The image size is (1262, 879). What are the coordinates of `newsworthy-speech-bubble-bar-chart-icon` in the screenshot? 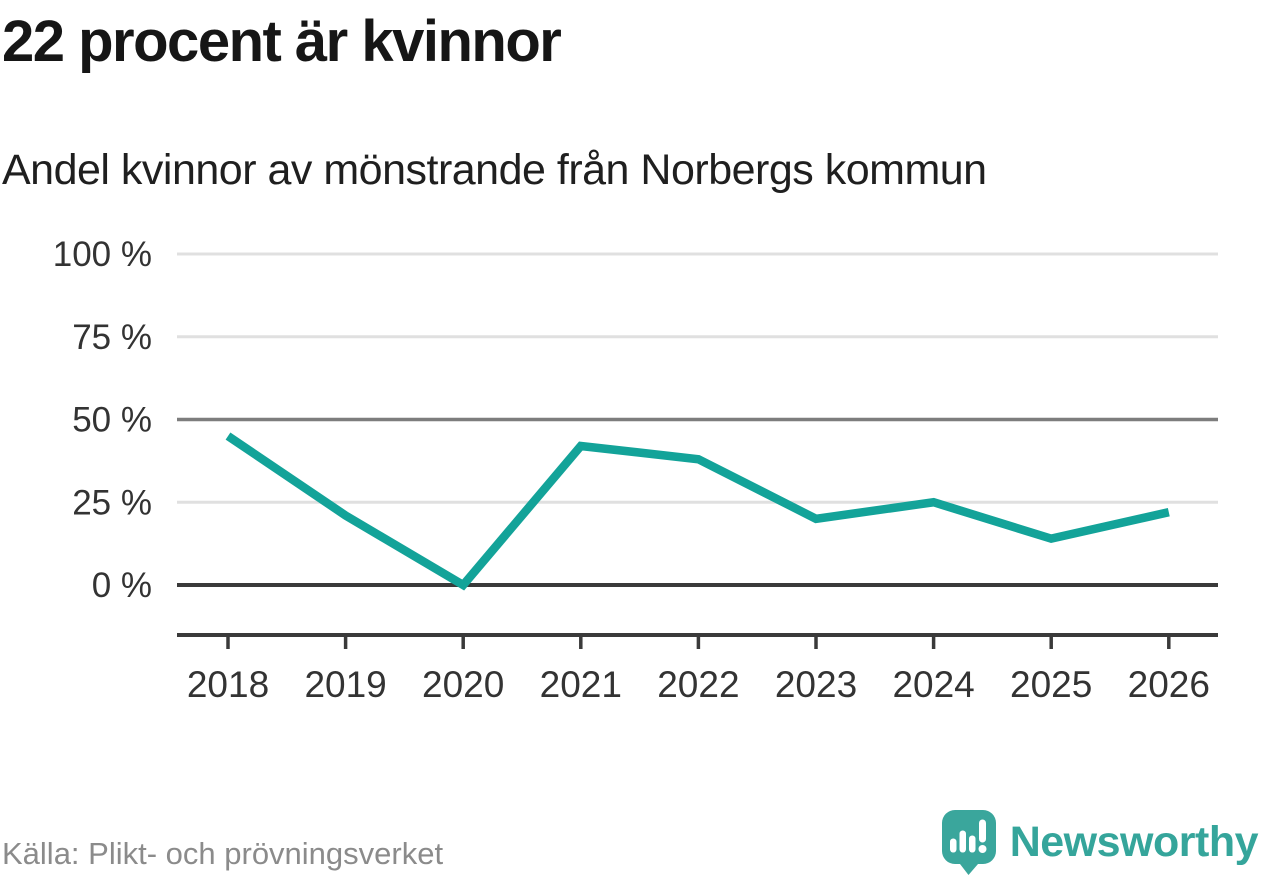 It's located at (969, 842).